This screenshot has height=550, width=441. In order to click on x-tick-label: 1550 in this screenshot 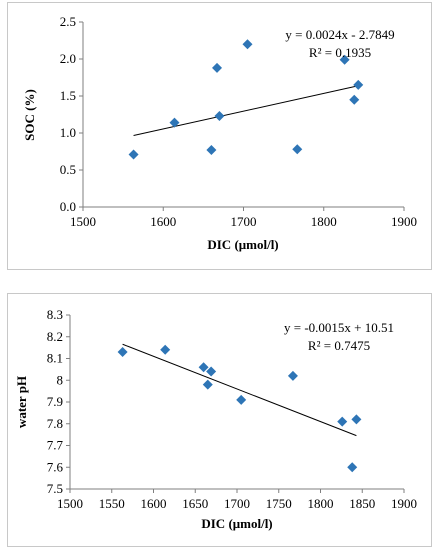, I will do `click(112, 503)`.